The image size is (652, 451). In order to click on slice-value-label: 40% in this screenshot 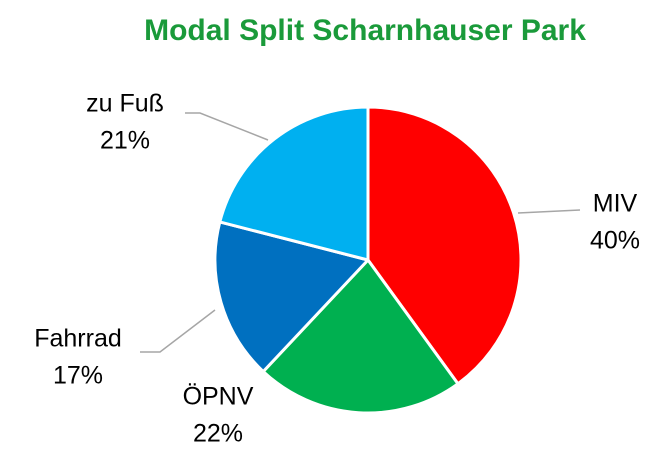, I will do `click(615, 241)`.